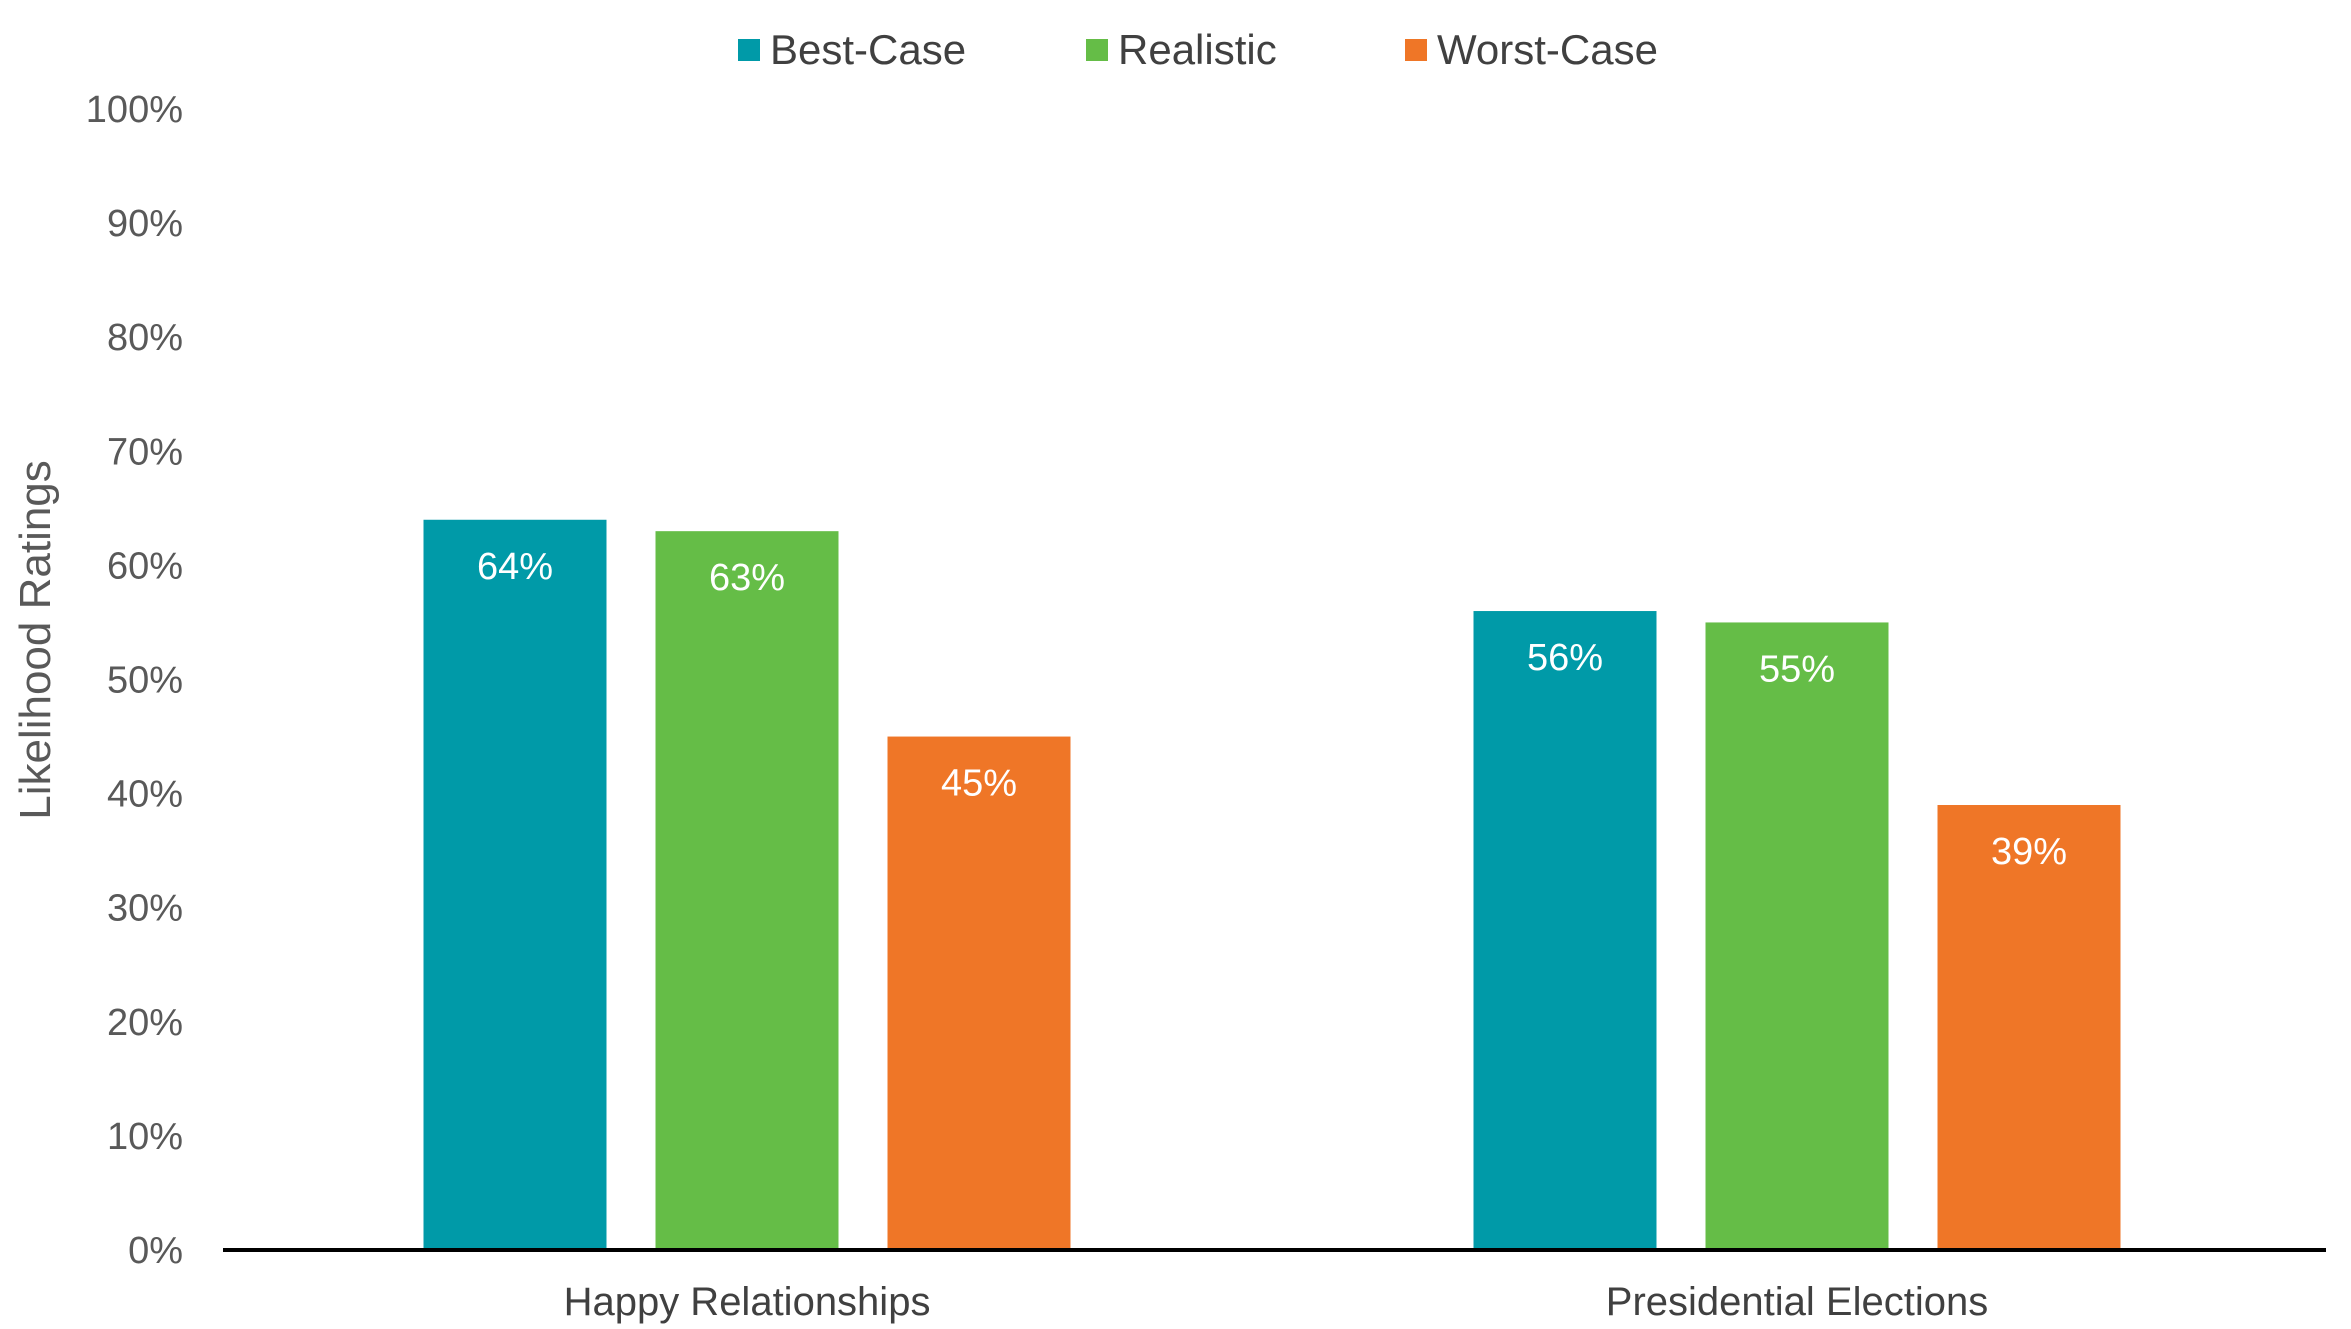  I want to click on bar-worst-case-presidential-elections, so click(2029, 1027).